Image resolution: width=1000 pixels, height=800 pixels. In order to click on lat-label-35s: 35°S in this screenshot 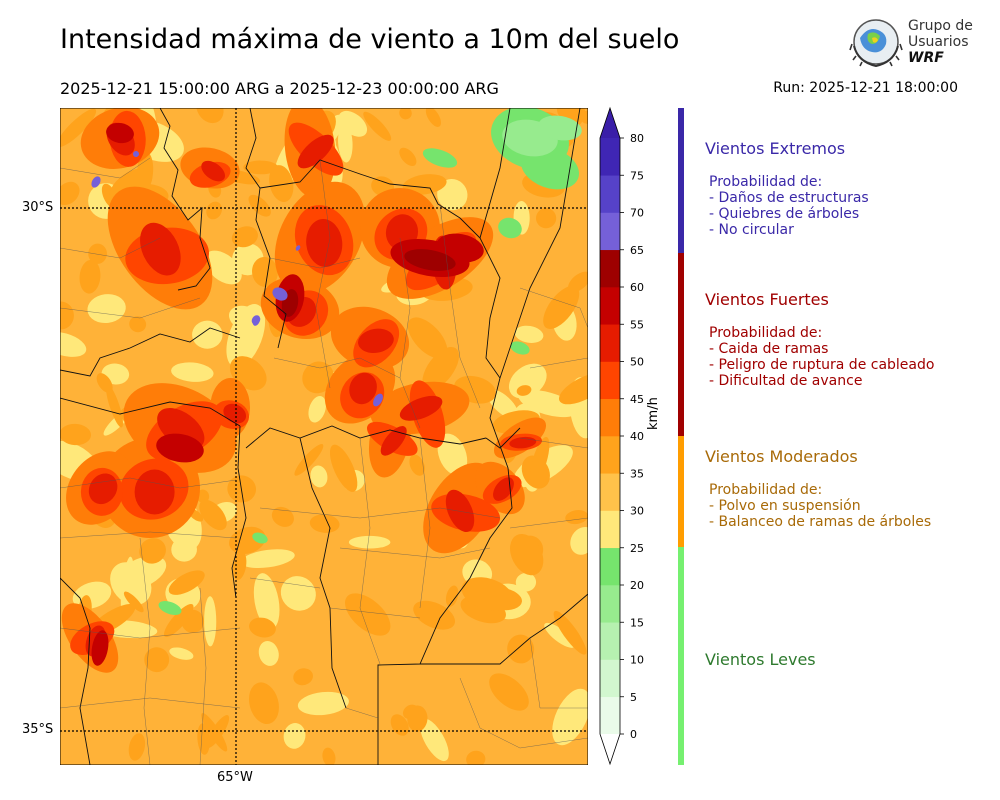, I will do `click(38, 729)`.